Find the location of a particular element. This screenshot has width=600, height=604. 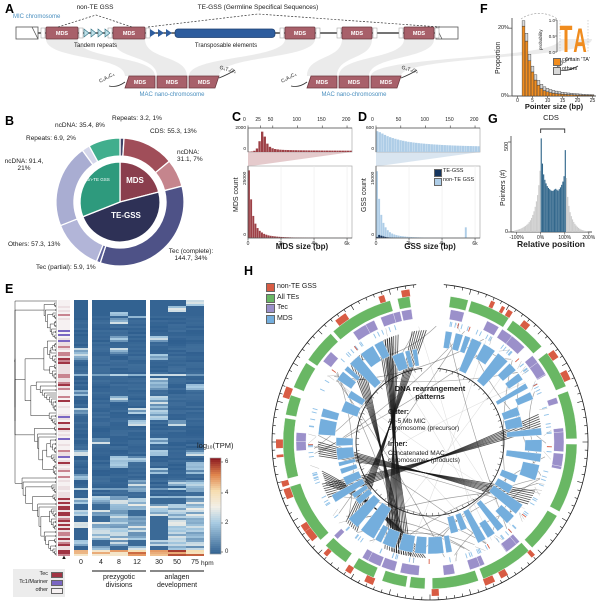

panel-d-histograms-top-tick: 100 is located at coordinates (424, 120).